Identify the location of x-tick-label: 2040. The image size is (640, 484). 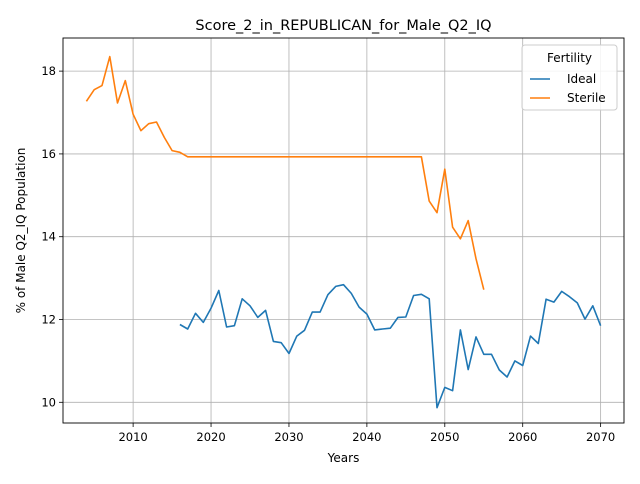
(366, 437).